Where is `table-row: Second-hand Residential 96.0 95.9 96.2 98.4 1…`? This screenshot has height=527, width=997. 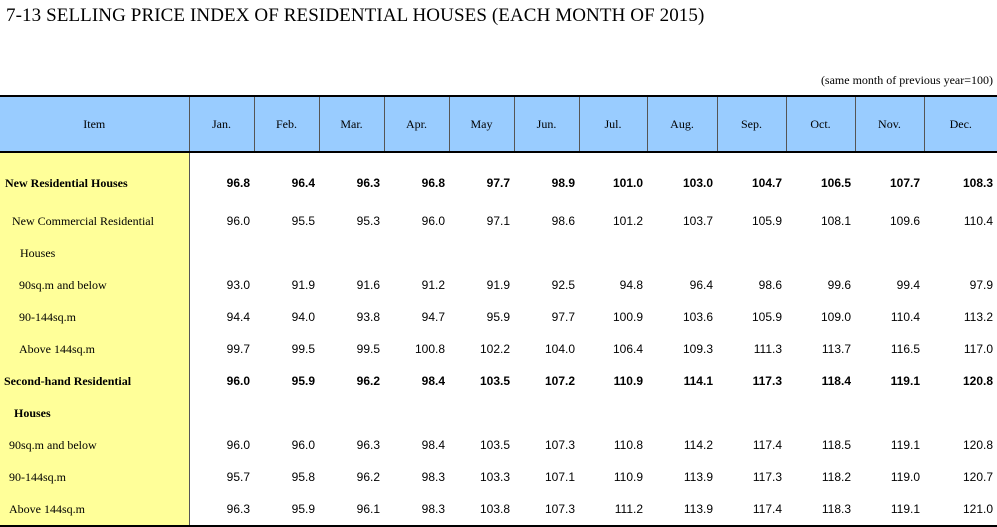 table-row: Second-hand Residential 96.0 95.9 96.2 98.4 1… is located at coordinates (498, 381).